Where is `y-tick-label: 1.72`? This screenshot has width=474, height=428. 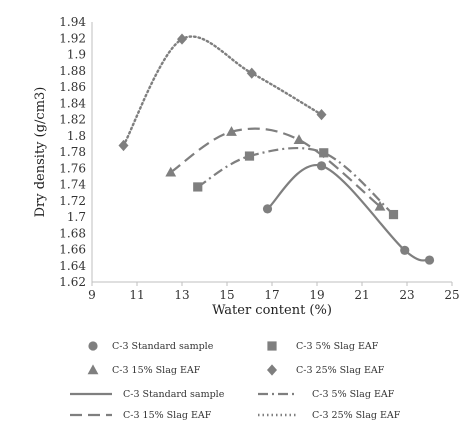
y-tick-label: 1.72 is located at coordinates (72, 201).